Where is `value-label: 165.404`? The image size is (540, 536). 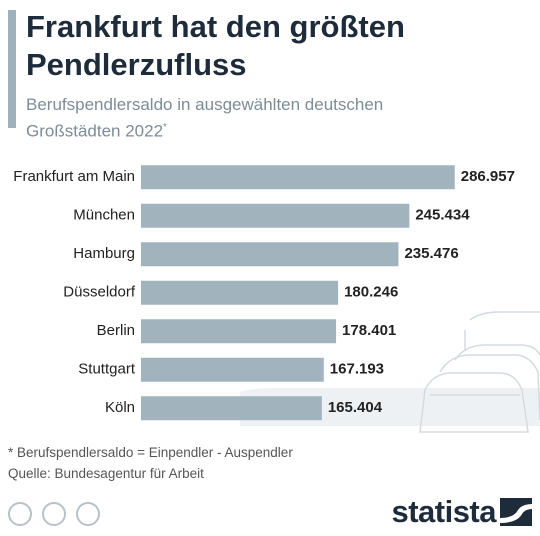 value-label: 165.404 is located at coordinates (355, 407).